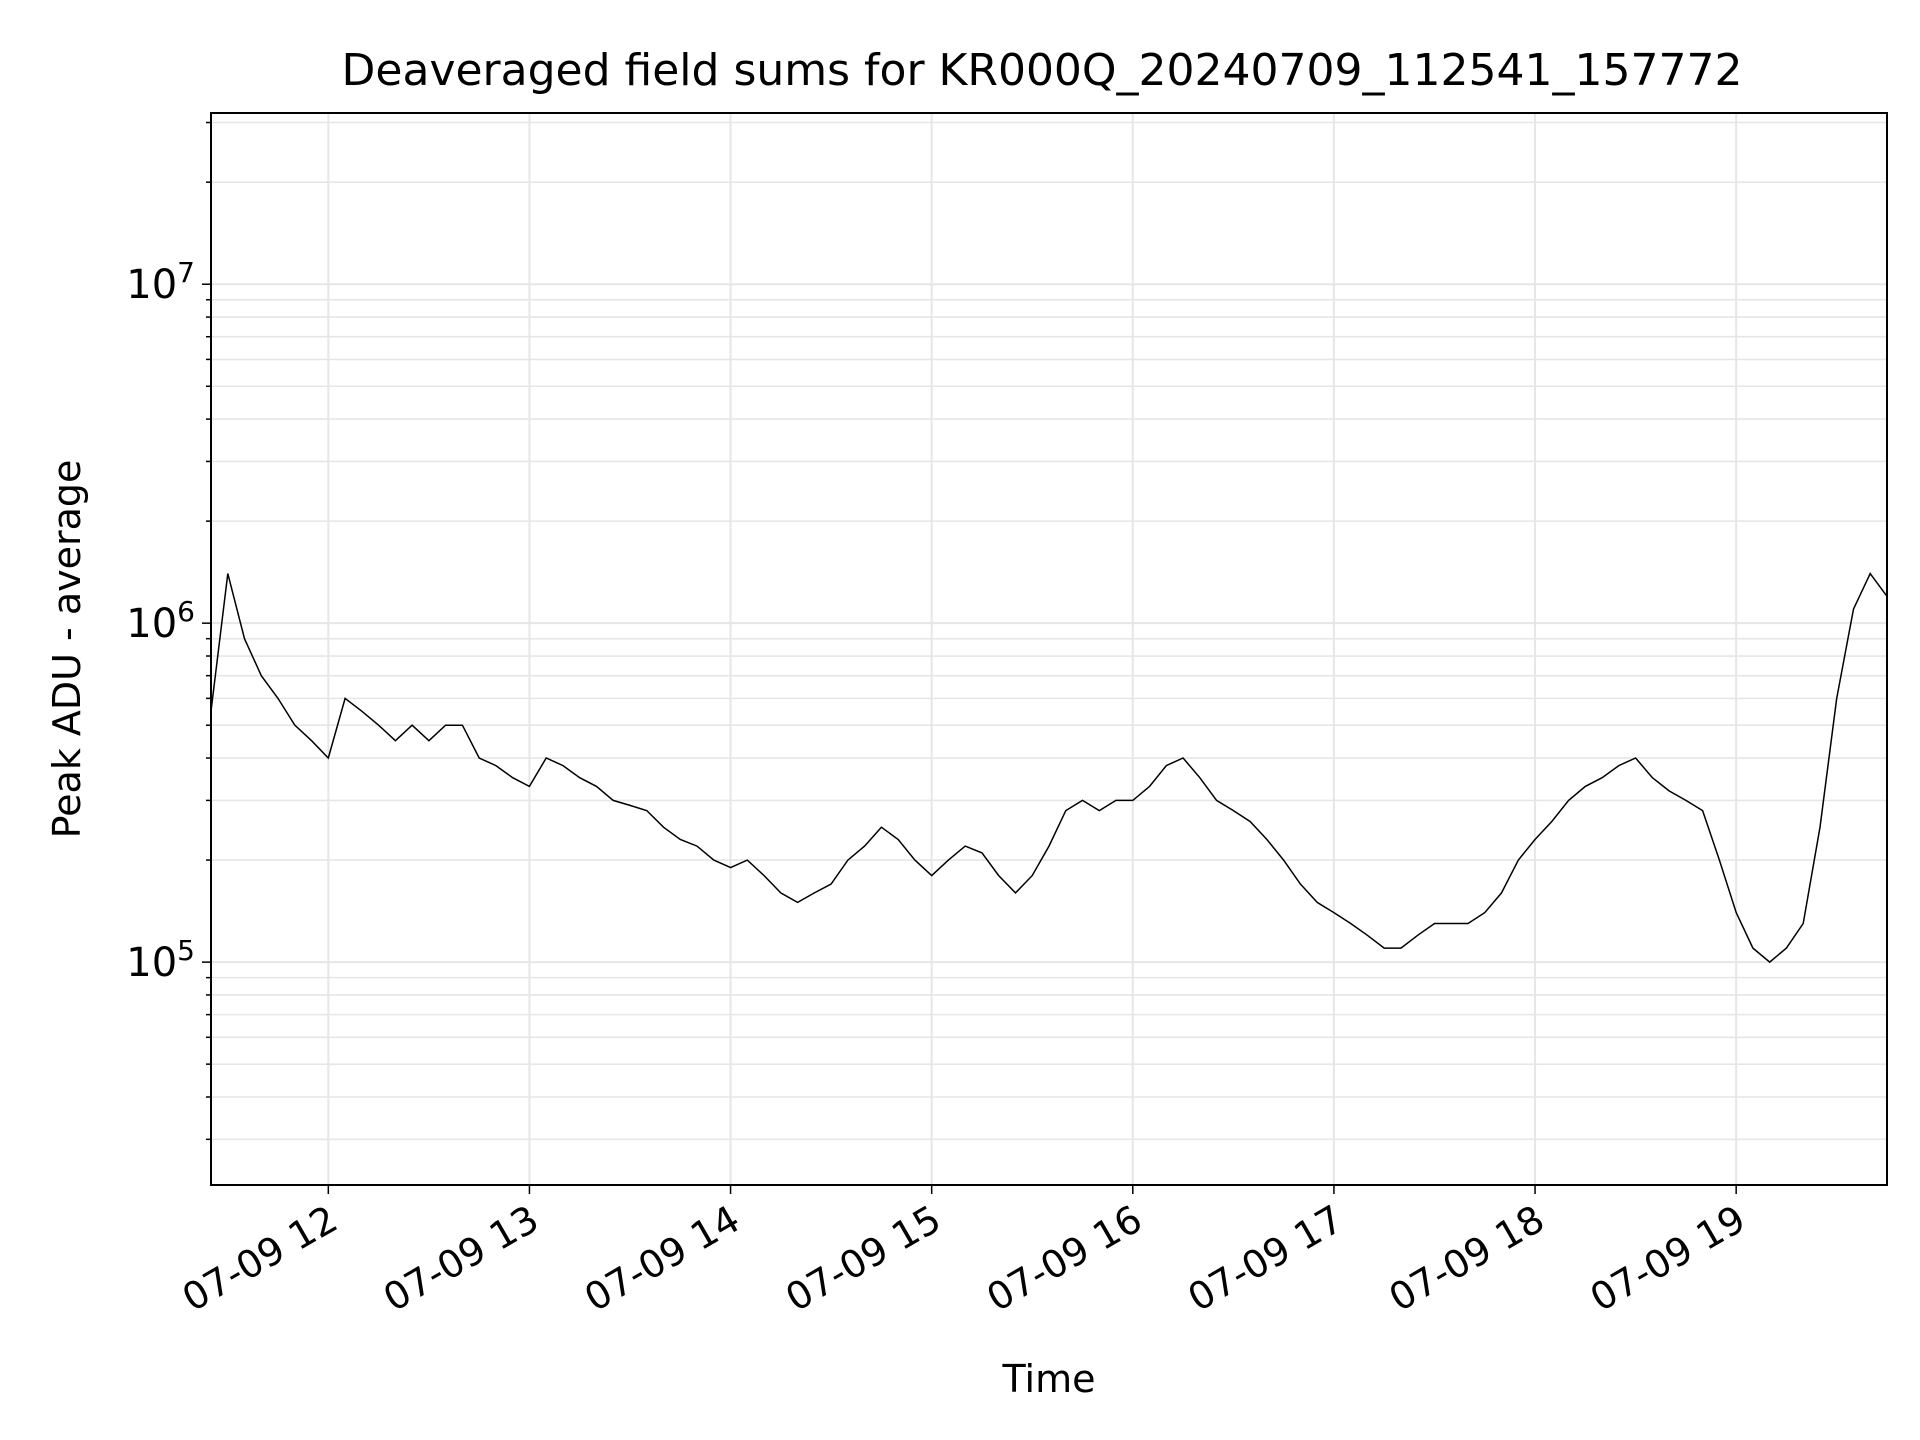 This screenshot has height=1440, width=1920. What do you see at coordinates (160, 960) in the screenshot?
I see `y-tick-label: 105` at bounding box center [160, 960].